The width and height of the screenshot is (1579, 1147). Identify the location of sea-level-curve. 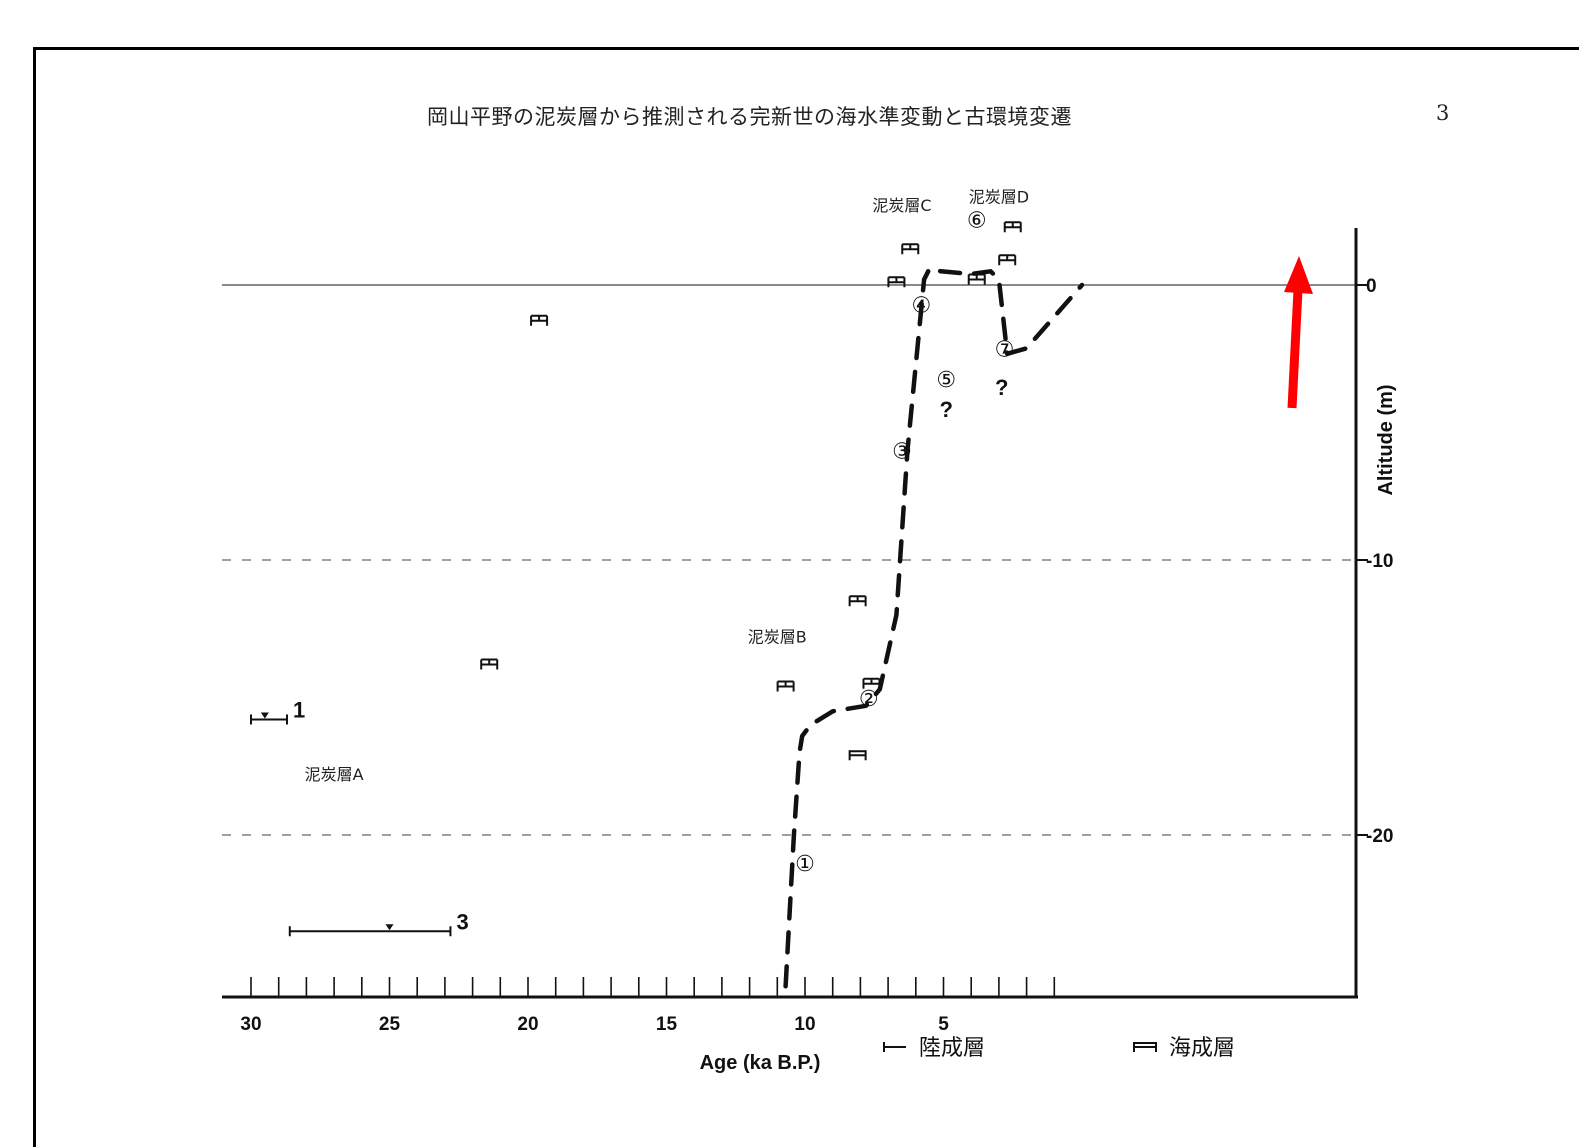
(934, 627).